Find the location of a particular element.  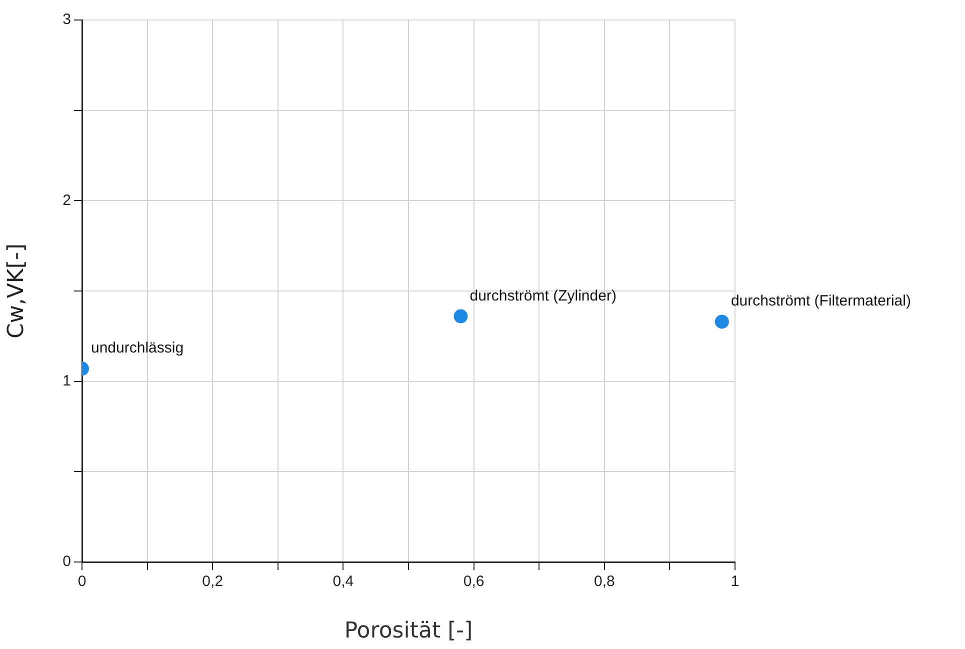

annotation: durchströmt (Zylinder) is located at coordinates (543, 295).